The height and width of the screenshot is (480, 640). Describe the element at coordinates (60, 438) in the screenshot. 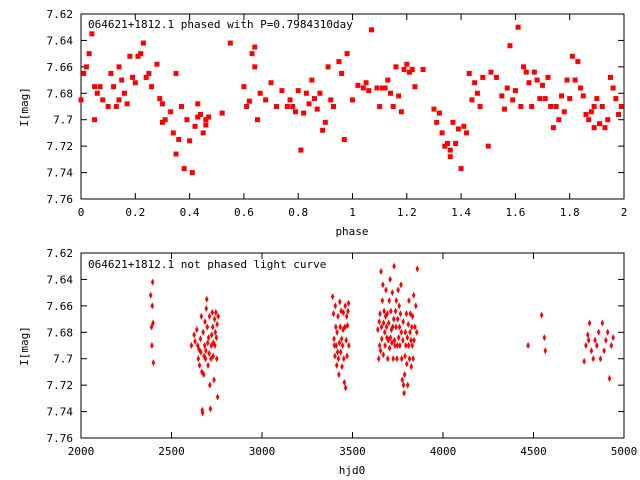

I see `y-tick-label: 7.76` at that location.